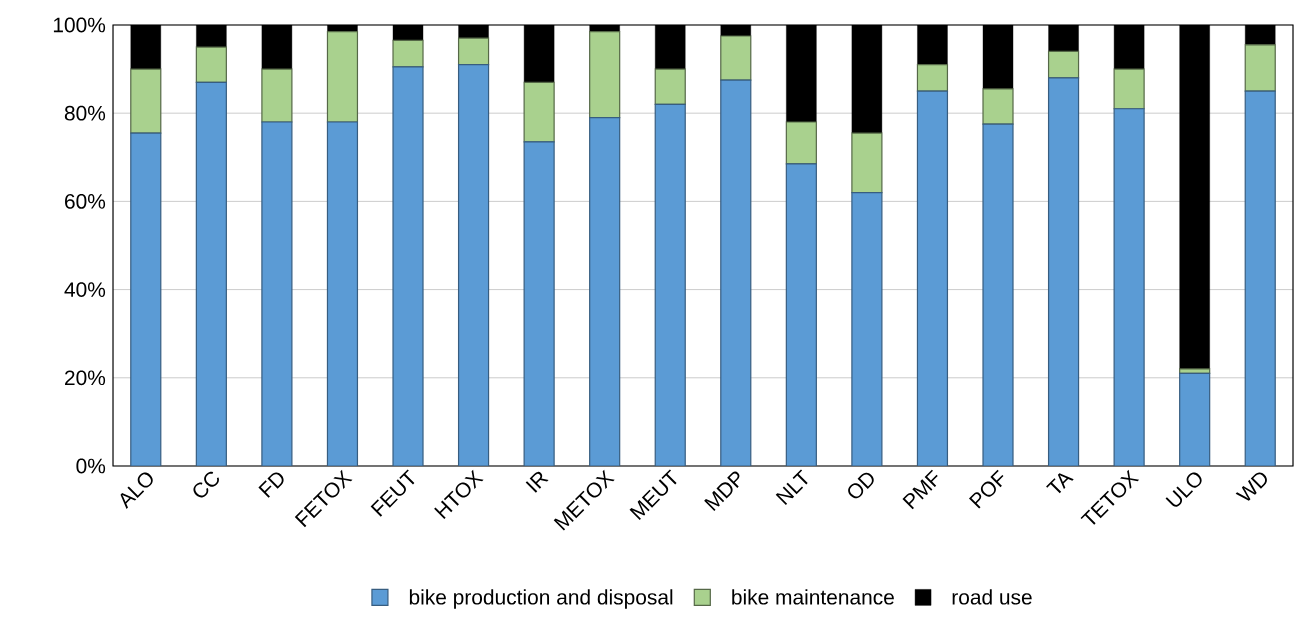 The height and width of the screenshot is (619, 1299). I want to click on y-tick-label: 100%, so click(79, 25).